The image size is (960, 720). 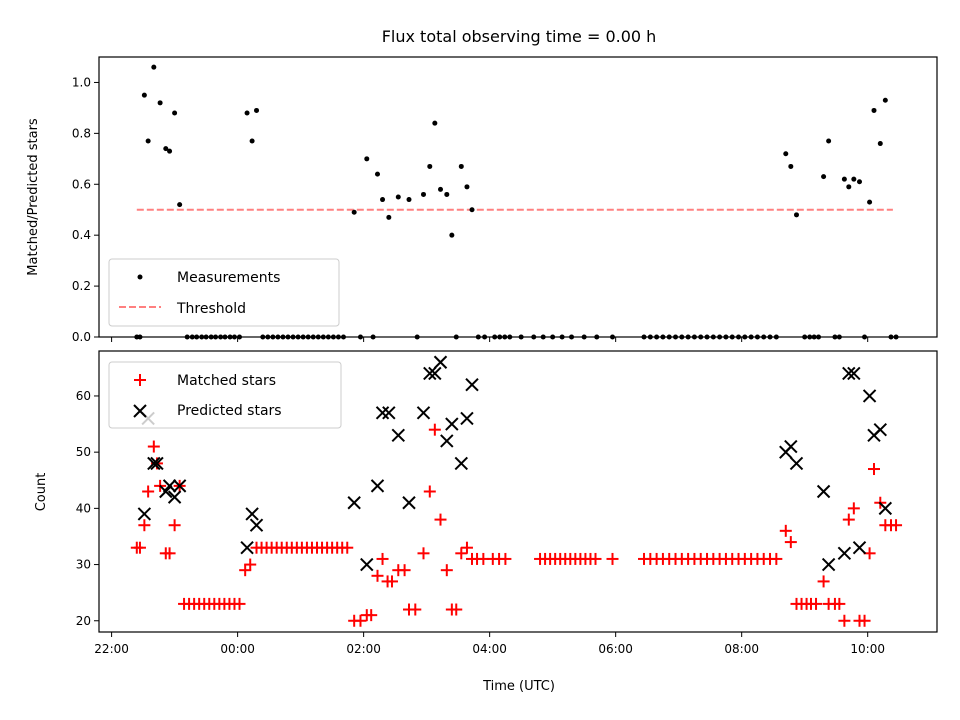 I want to click on counts-ytick-label: 50, so click(x=83, y=452).